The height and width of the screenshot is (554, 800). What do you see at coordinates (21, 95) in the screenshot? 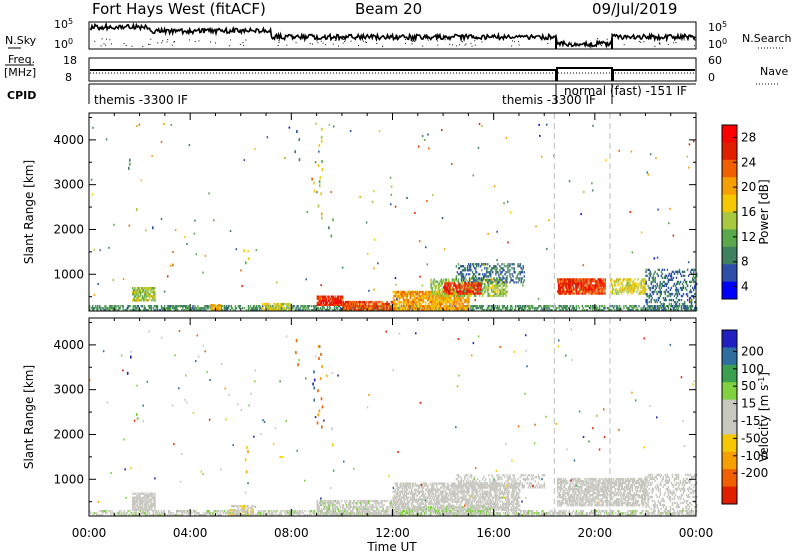
I see `cpid-label: CPID` at bounding box center [21, 95].